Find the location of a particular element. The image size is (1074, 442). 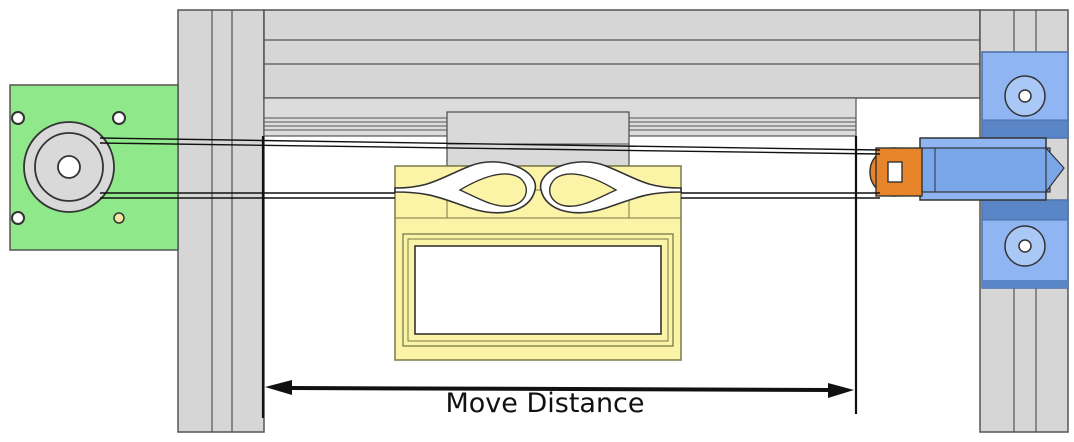

tensioner-shaft is located at coordinates (992, 169).